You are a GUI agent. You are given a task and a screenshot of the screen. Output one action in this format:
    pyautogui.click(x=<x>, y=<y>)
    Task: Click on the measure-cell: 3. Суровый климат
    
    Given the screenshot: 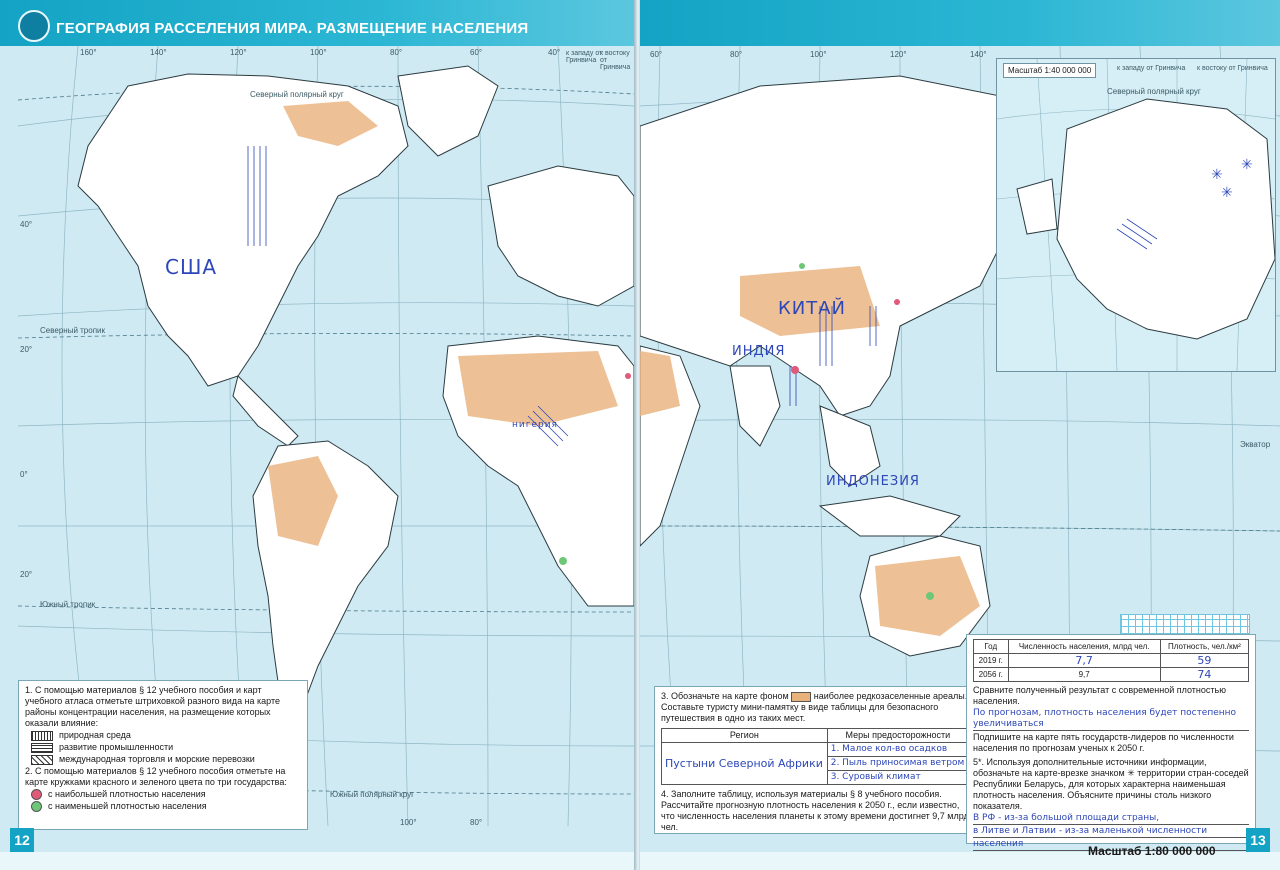 What is the action you would take?
    pyautogui.click(x=898, y=777)
    